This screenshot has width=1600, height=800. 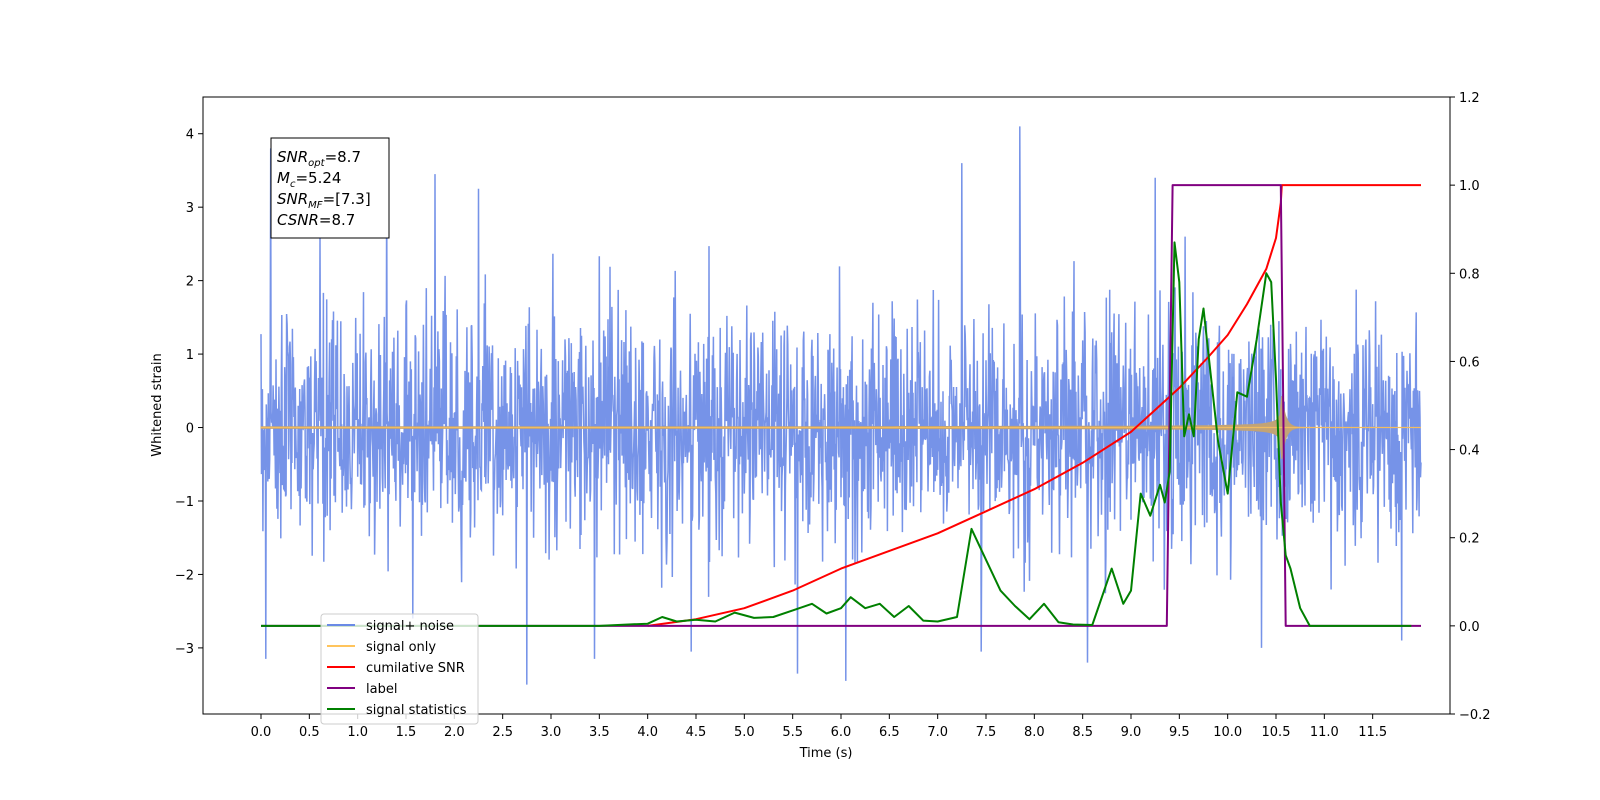 What do you see at coordinates (190, 355) in the screenshot?
I see `y-left-tick-label: 1` at bounding box center [190, 355].